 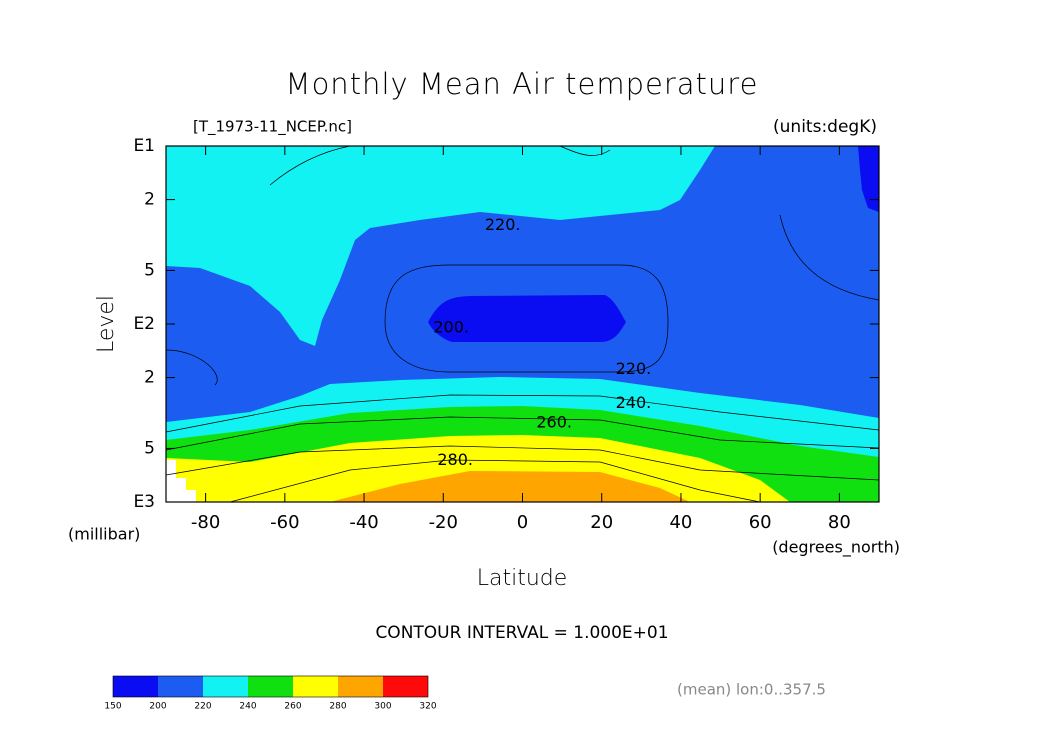 I want to click on x-tick-label: -80, so click(x=205, y=522).